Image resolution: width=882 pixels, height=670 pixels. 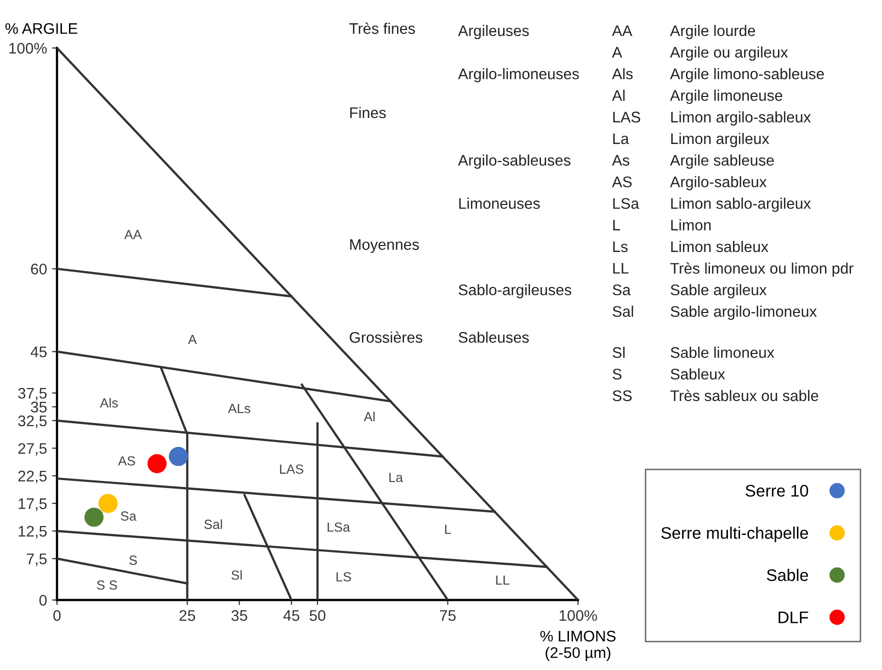 What do you see at coordinates (292, 469) in the screenshot?
I see `annotation: LAS` at bounding box center [292, 469].